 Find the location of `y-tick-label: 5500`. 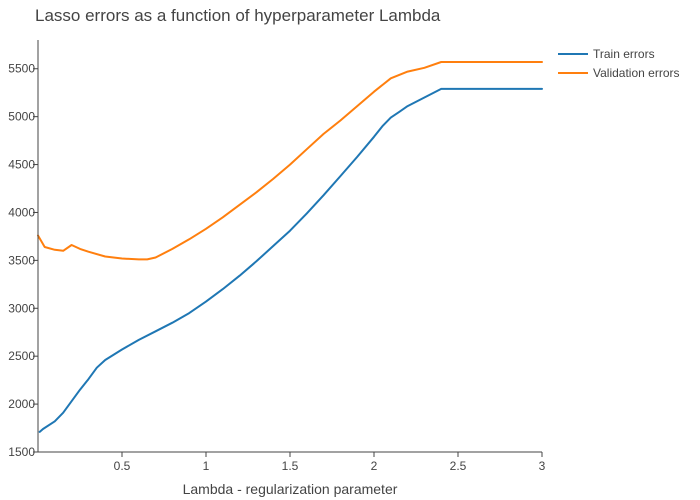

y-tick-label: 5500 is located at coordinates (21, 69).